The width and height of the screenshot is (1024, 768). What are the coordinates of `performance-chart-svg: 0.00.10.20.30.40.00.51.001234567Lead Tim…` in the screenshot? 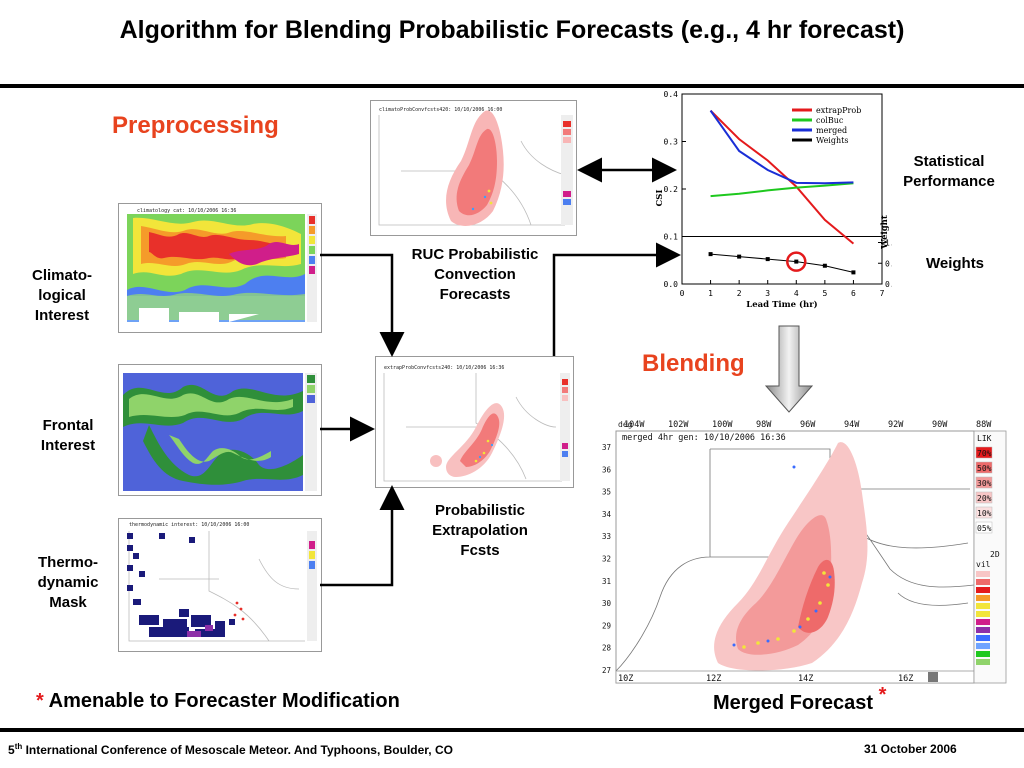 It's located at (777, 200).